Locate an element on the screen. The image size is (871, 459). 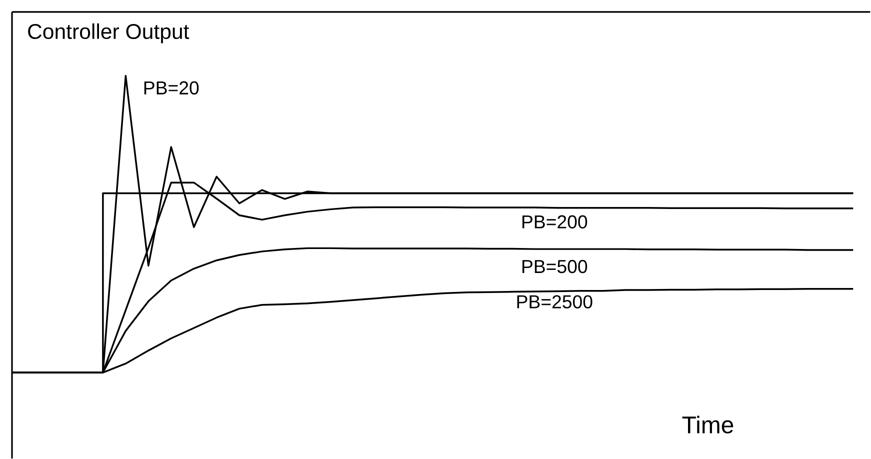
x-axis-title: Time is located at coordinates (708, 425).